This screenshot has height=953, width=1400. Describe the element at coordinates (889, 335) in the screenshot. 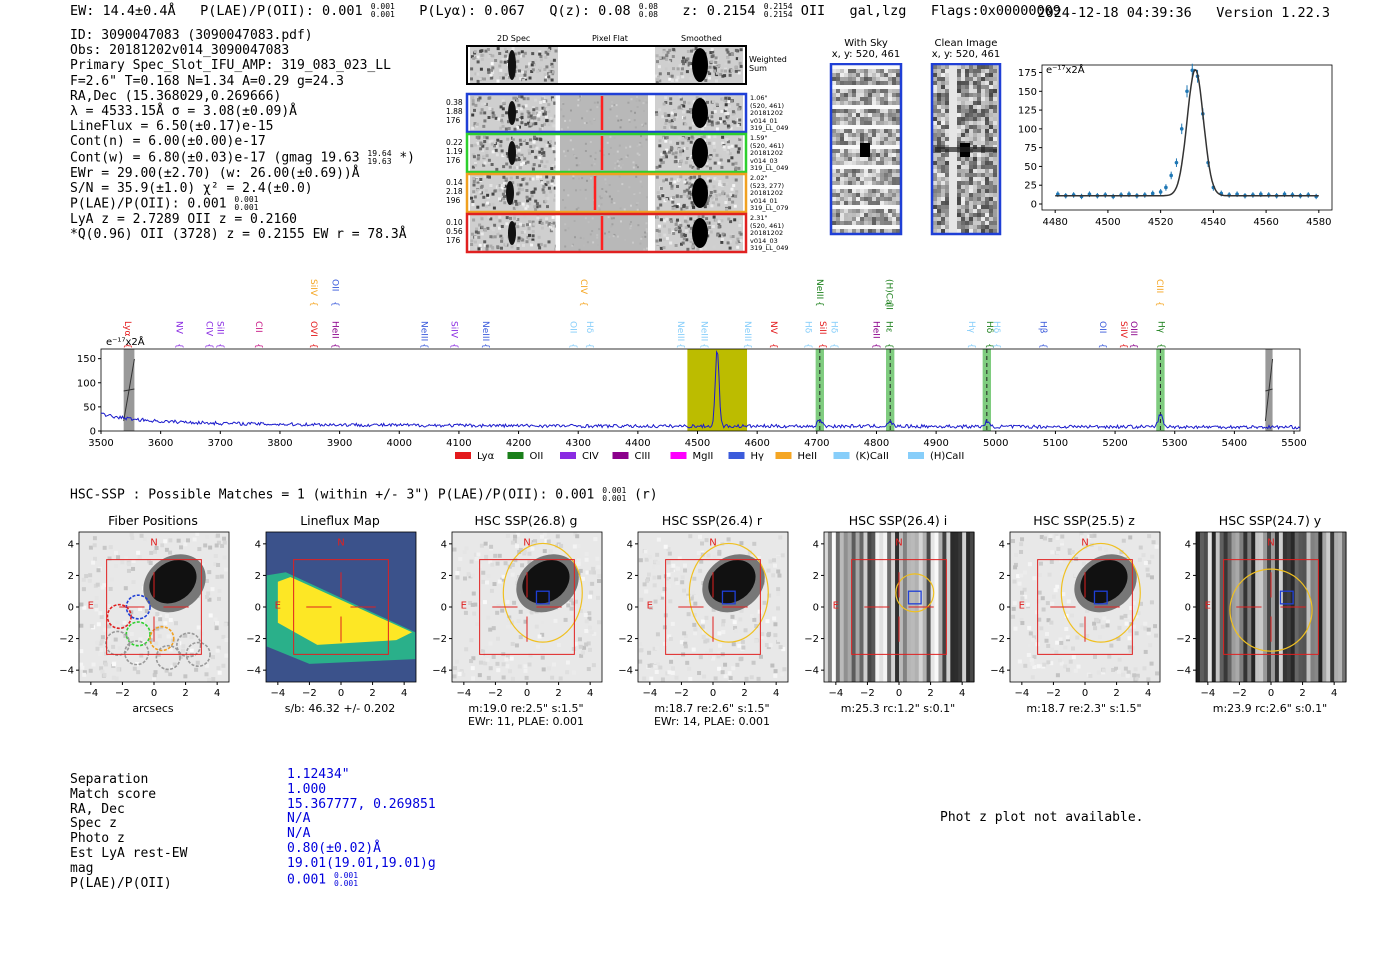

I see `line-id-label: Hε{` at that location.